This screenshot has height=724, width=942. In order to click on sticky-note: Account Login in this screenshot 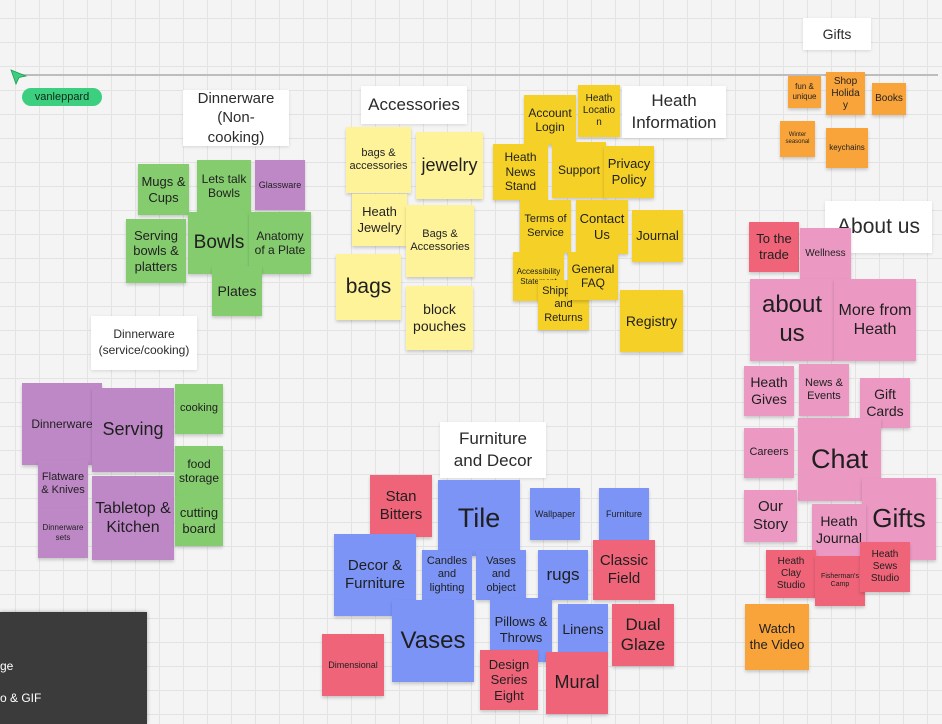, I will do `click(550, 120)`.